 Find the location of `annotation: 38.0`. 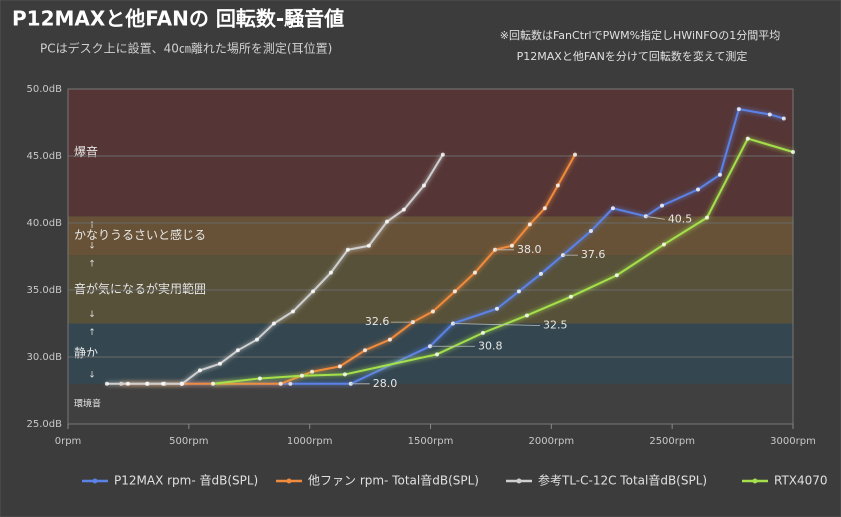

annotation: 38.0 is located at coordinates (529, 249).